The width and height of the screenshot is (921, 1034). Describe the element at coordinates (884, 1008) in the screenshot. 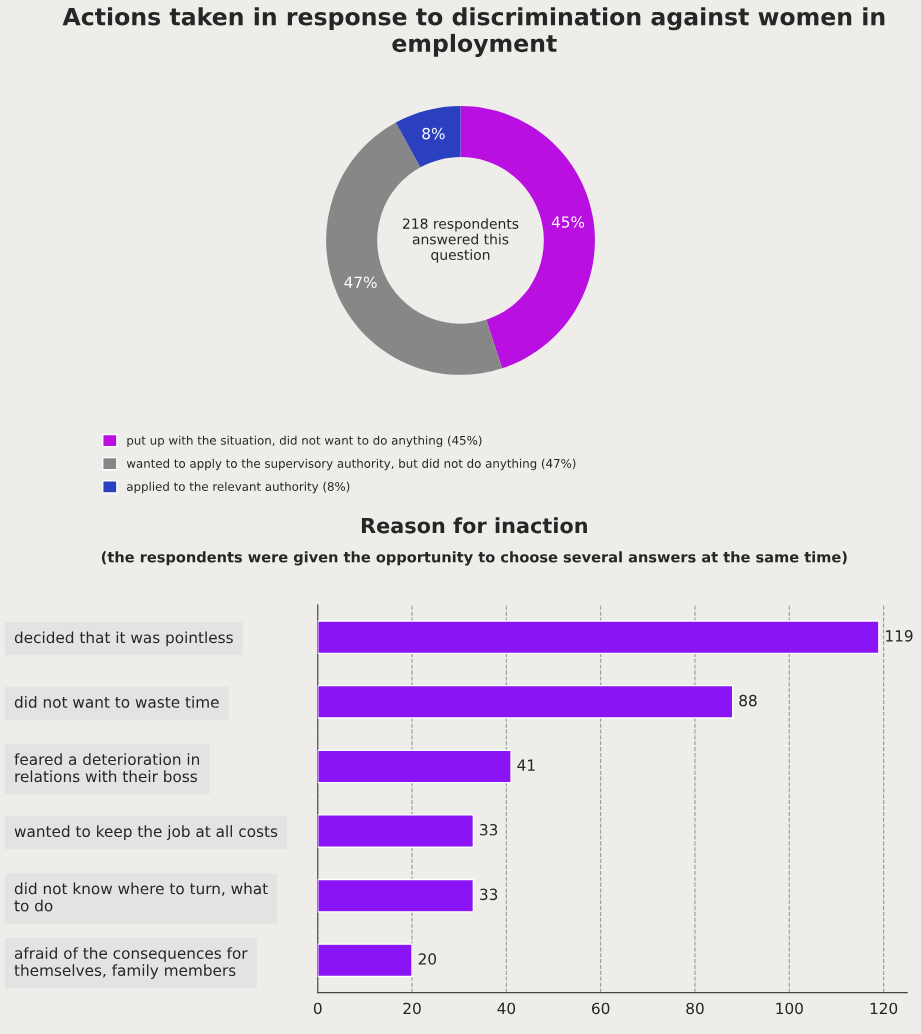

I see `x-tick-label: 120` at that location.